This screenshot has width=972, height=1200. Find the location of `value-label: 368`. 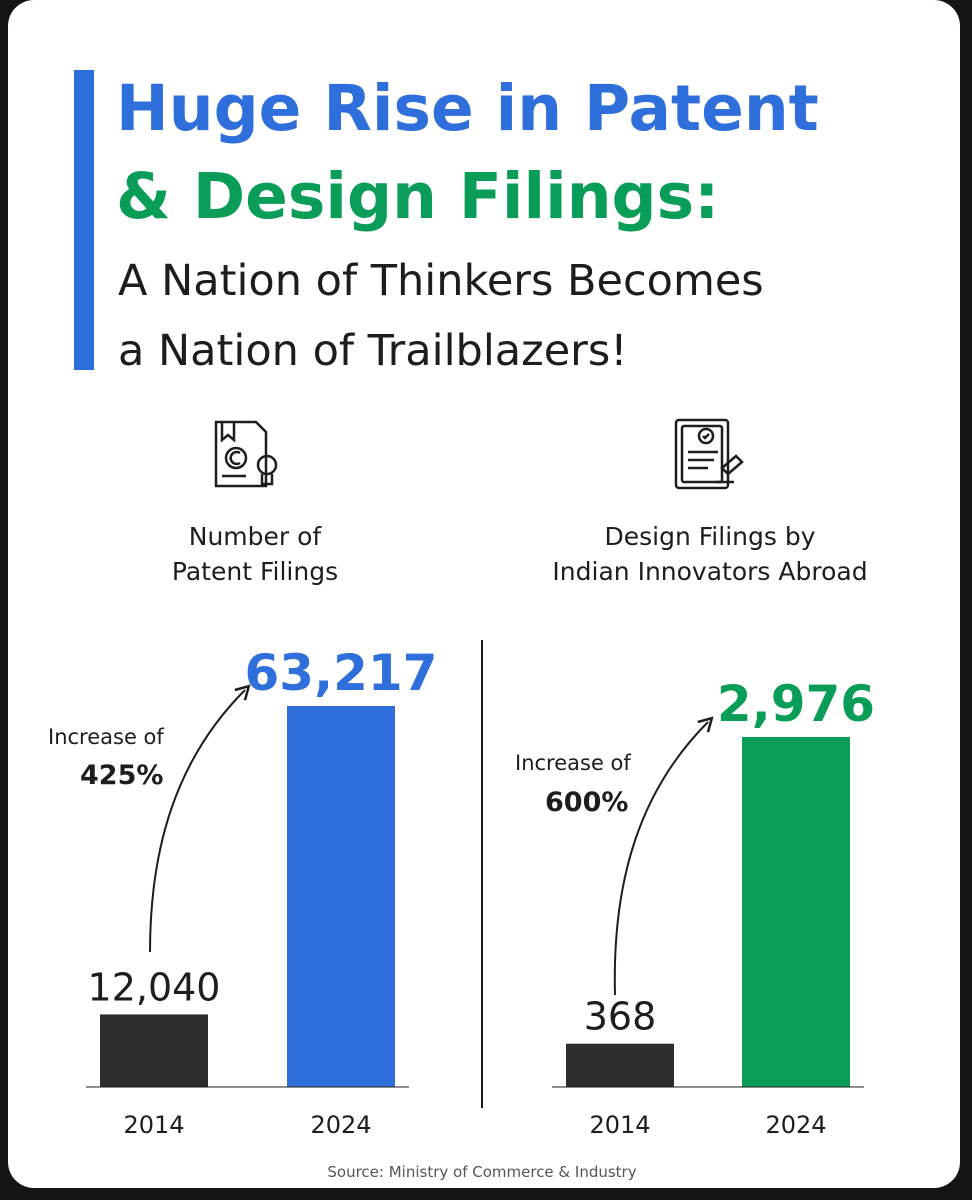

value-label: 368 is located at coordinates (620, 1017).